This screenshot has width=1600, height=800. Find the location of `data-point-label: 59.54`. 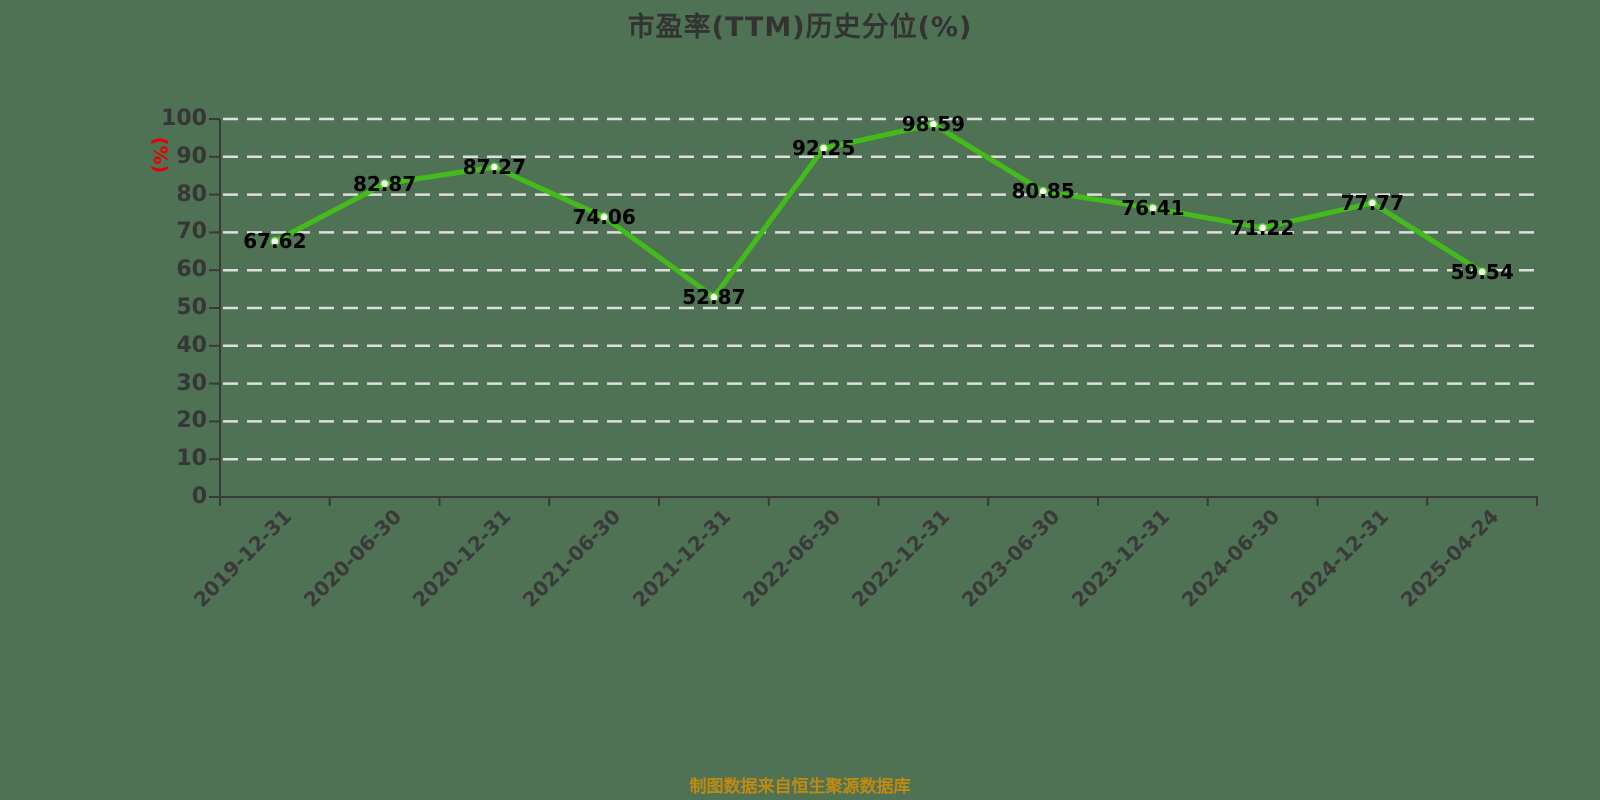

data-point-label: 59.54 is located at coordinates (1482, 271).